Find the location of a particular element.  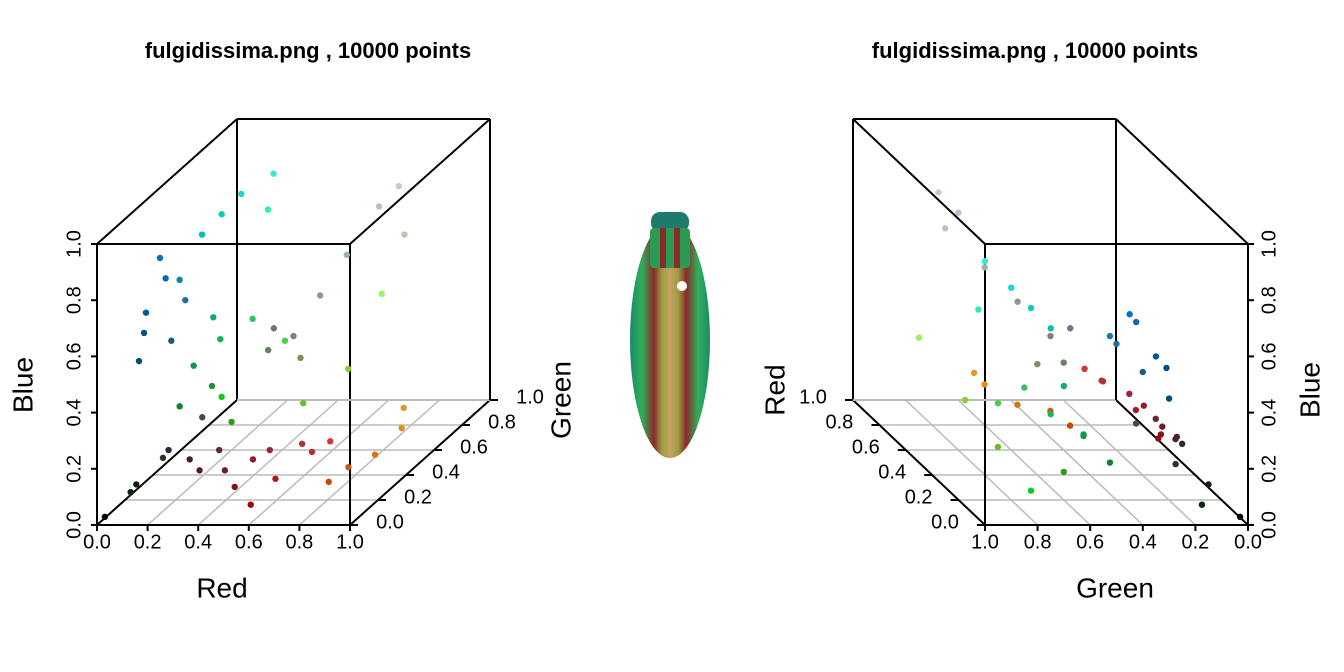

z-axis-title: Blue is located at coordinates (22, 385).